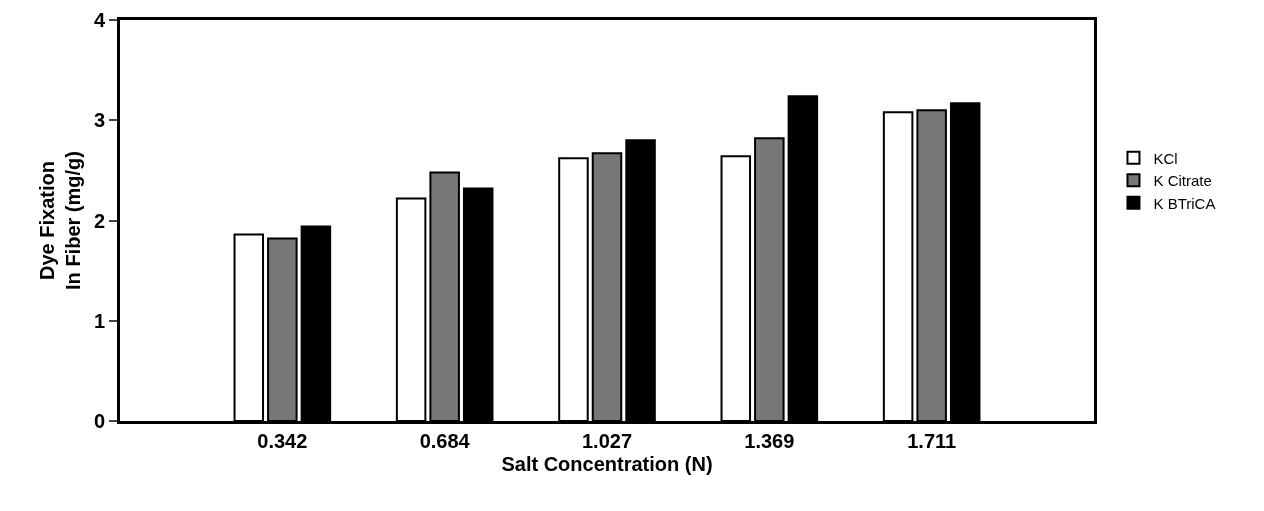 The height and width of the screenshot is (511, 1264). I want to click on x-axis-title: Salt Concentration (N), so click(607, 463).